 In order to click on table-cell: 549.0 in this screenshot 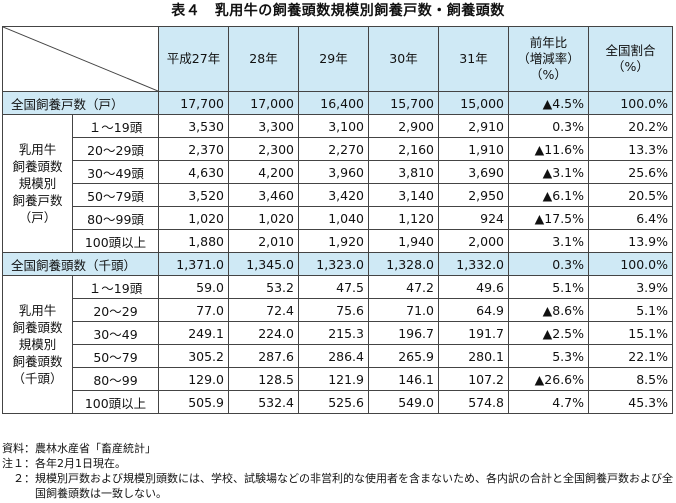, I will do `click(403, 402)`.